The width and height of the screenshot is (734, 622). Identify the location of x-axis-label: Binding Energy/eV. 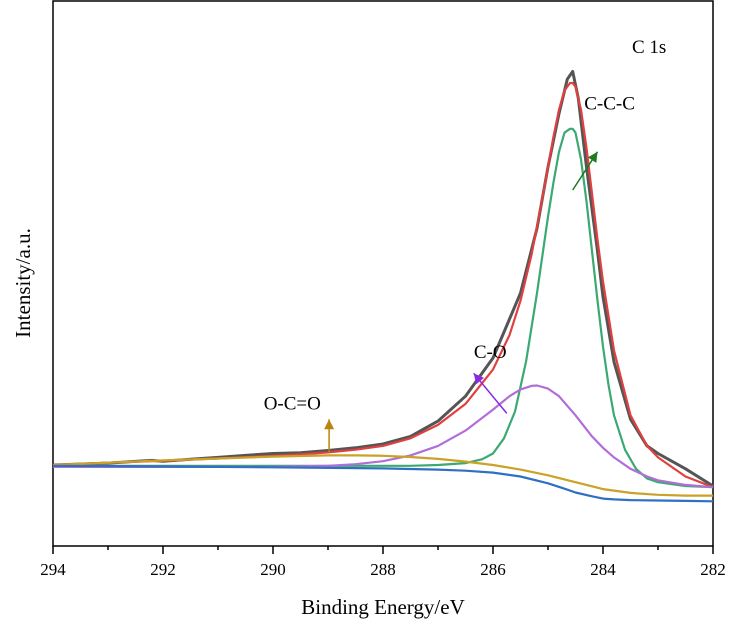
(383, 607).